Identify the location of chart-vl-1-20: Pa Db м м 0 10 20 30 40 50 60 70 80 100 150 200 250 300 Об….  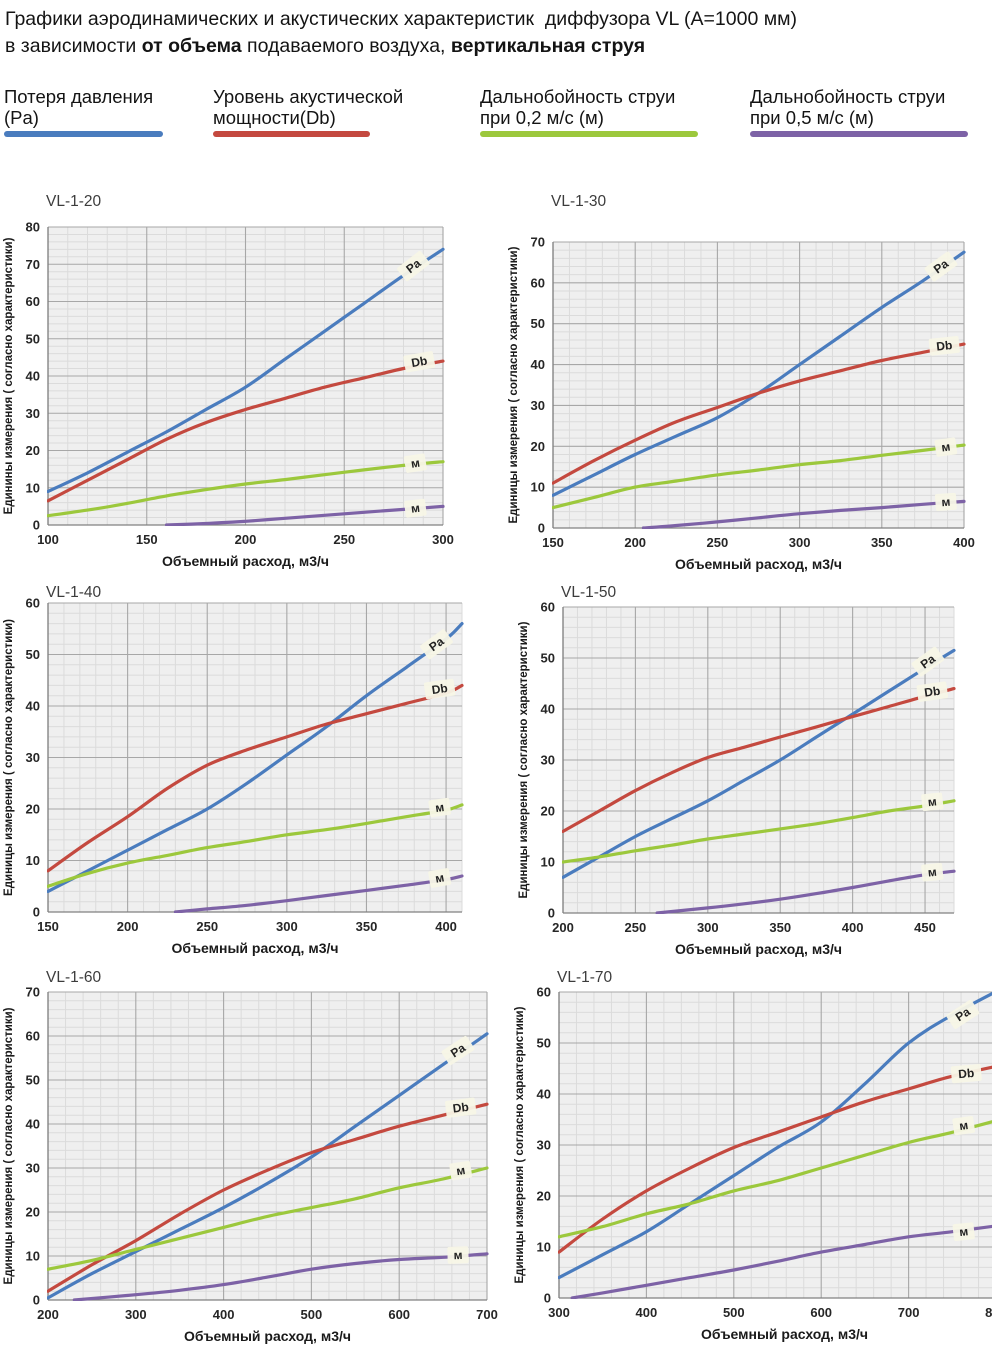
(228, 381).